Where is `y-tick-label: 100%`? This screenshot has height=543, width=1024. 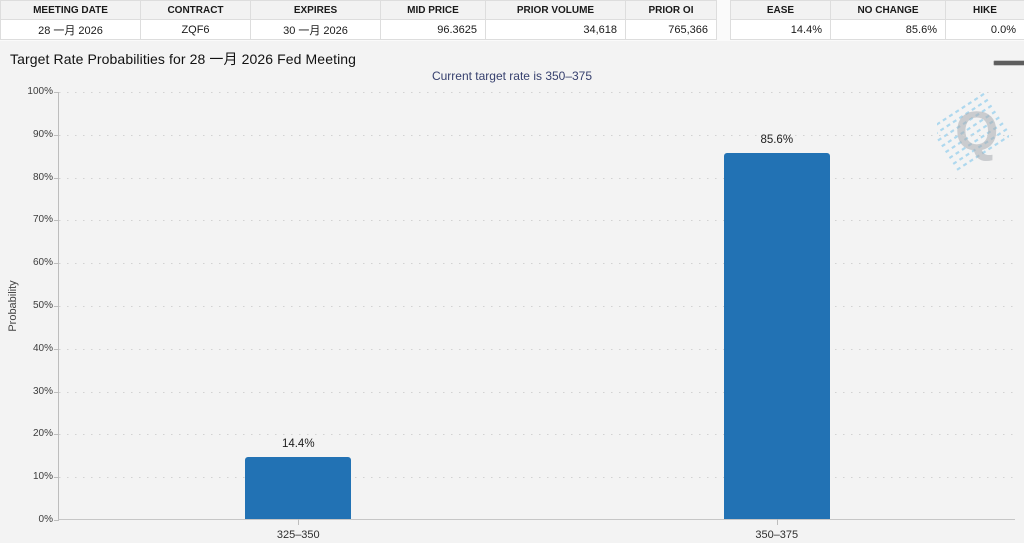 y-tick-label: 100% is located at coordinates (40, 91).